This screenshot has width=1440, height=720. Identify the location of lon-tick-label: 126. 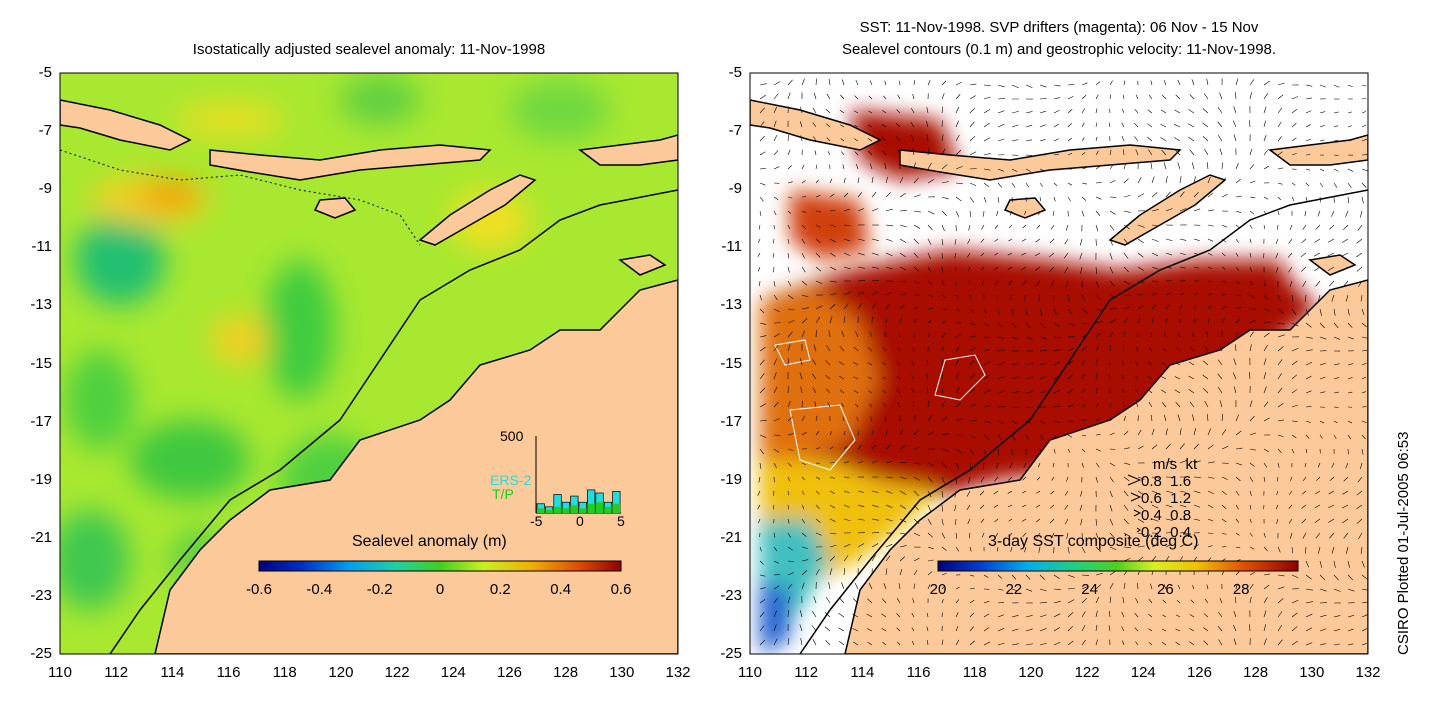
(1199, 672).